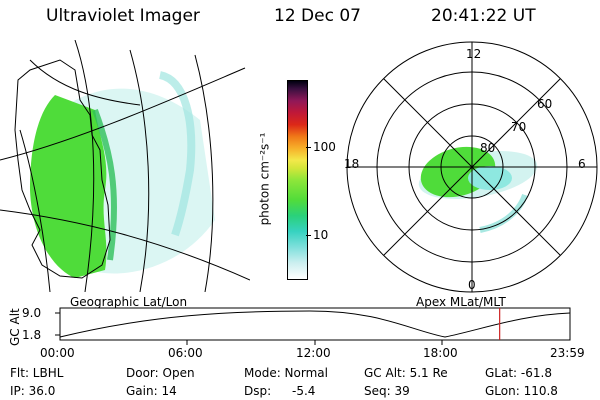 The height and width of the screenshot is (400, 600). I want to click on lat-label-60: 60, so click(545, 104).